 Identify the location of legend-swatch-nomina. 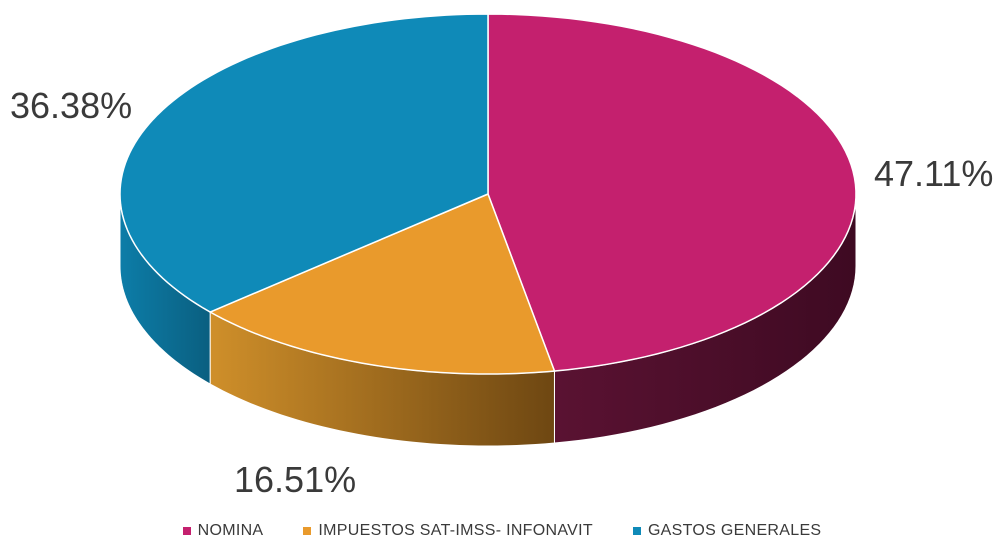
(186, 531).